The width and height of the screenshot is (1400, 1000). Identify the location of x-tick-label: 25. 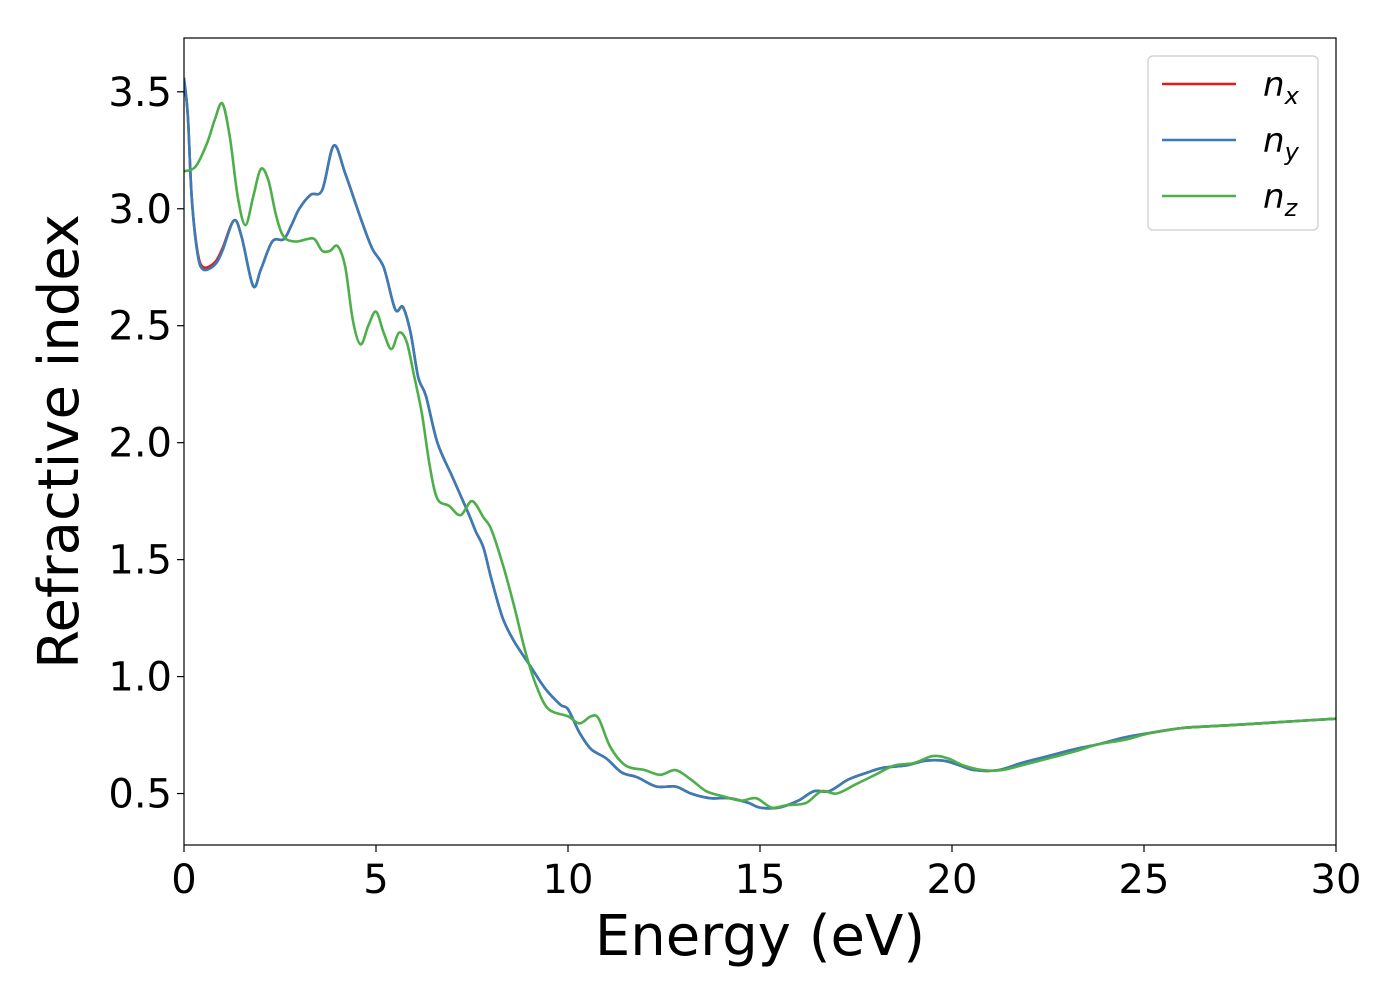
(1144, 880).